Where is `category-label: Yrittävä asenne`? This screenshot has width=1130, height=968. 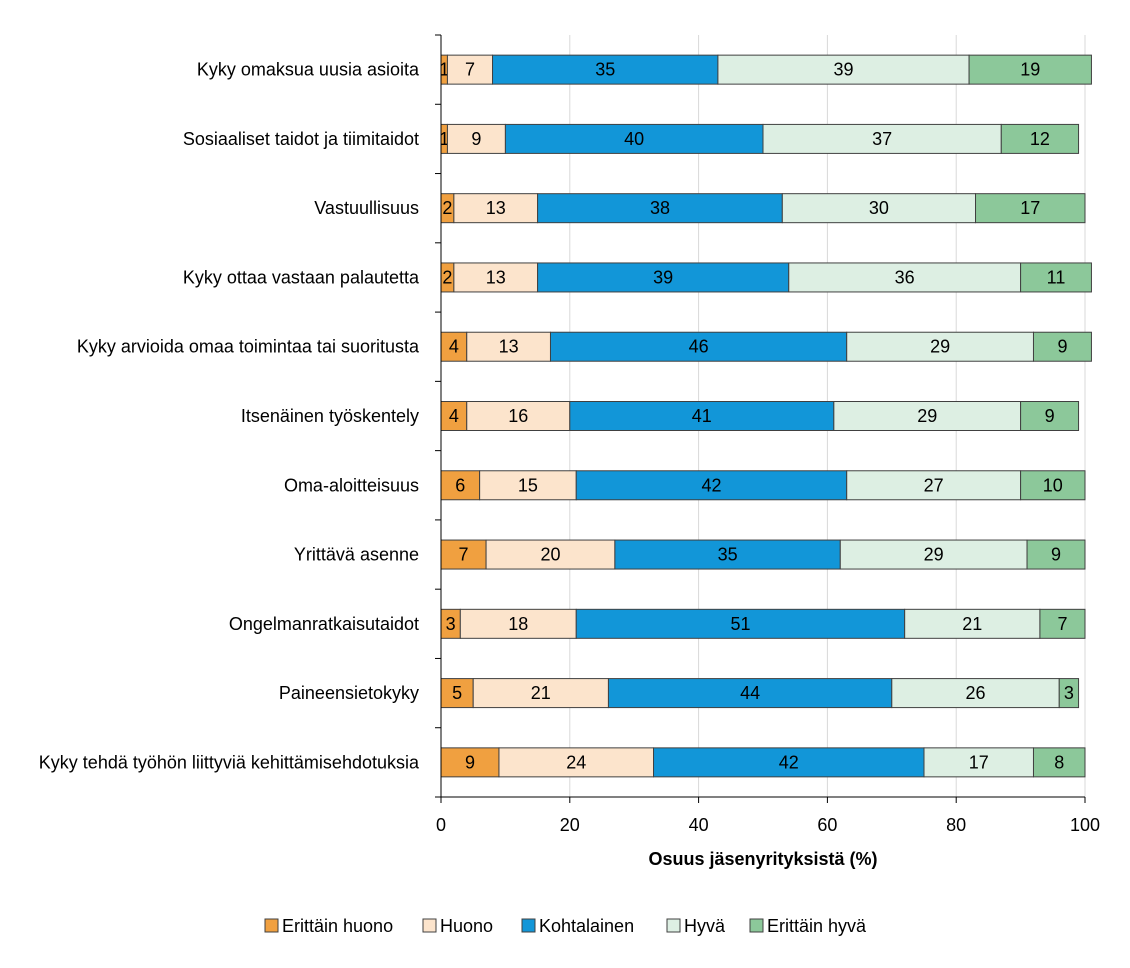
category-label: Yrittävä asenne is located at coordinates (356, 555).